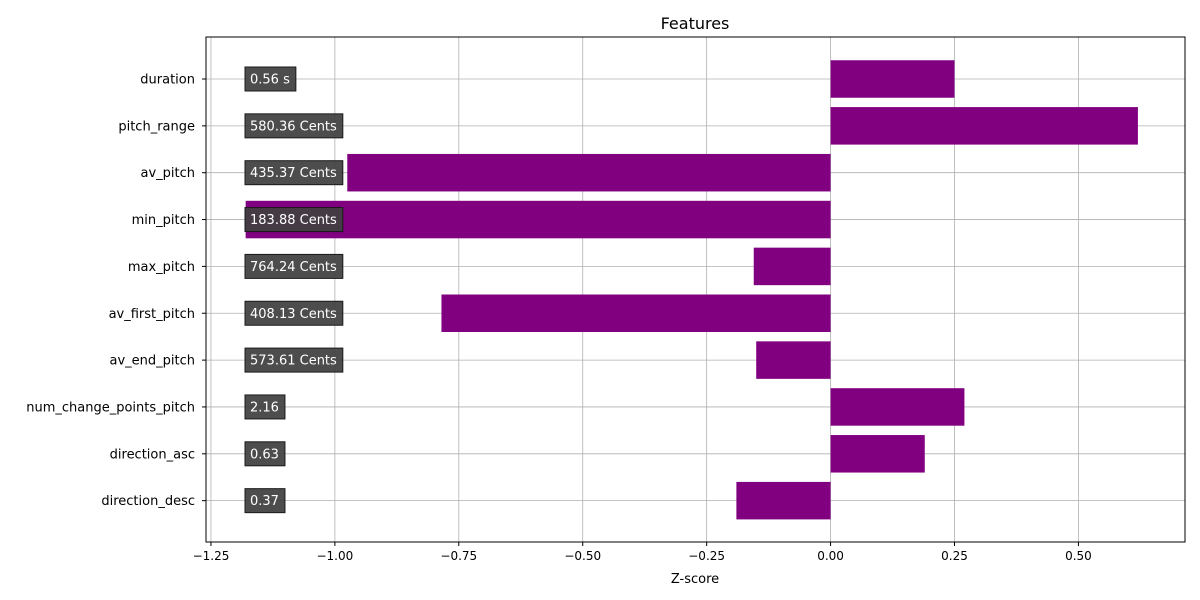 The width and height of the screenshot is (1200, 600). I want to click on value-label-text: 0.63, so click(264, 454).